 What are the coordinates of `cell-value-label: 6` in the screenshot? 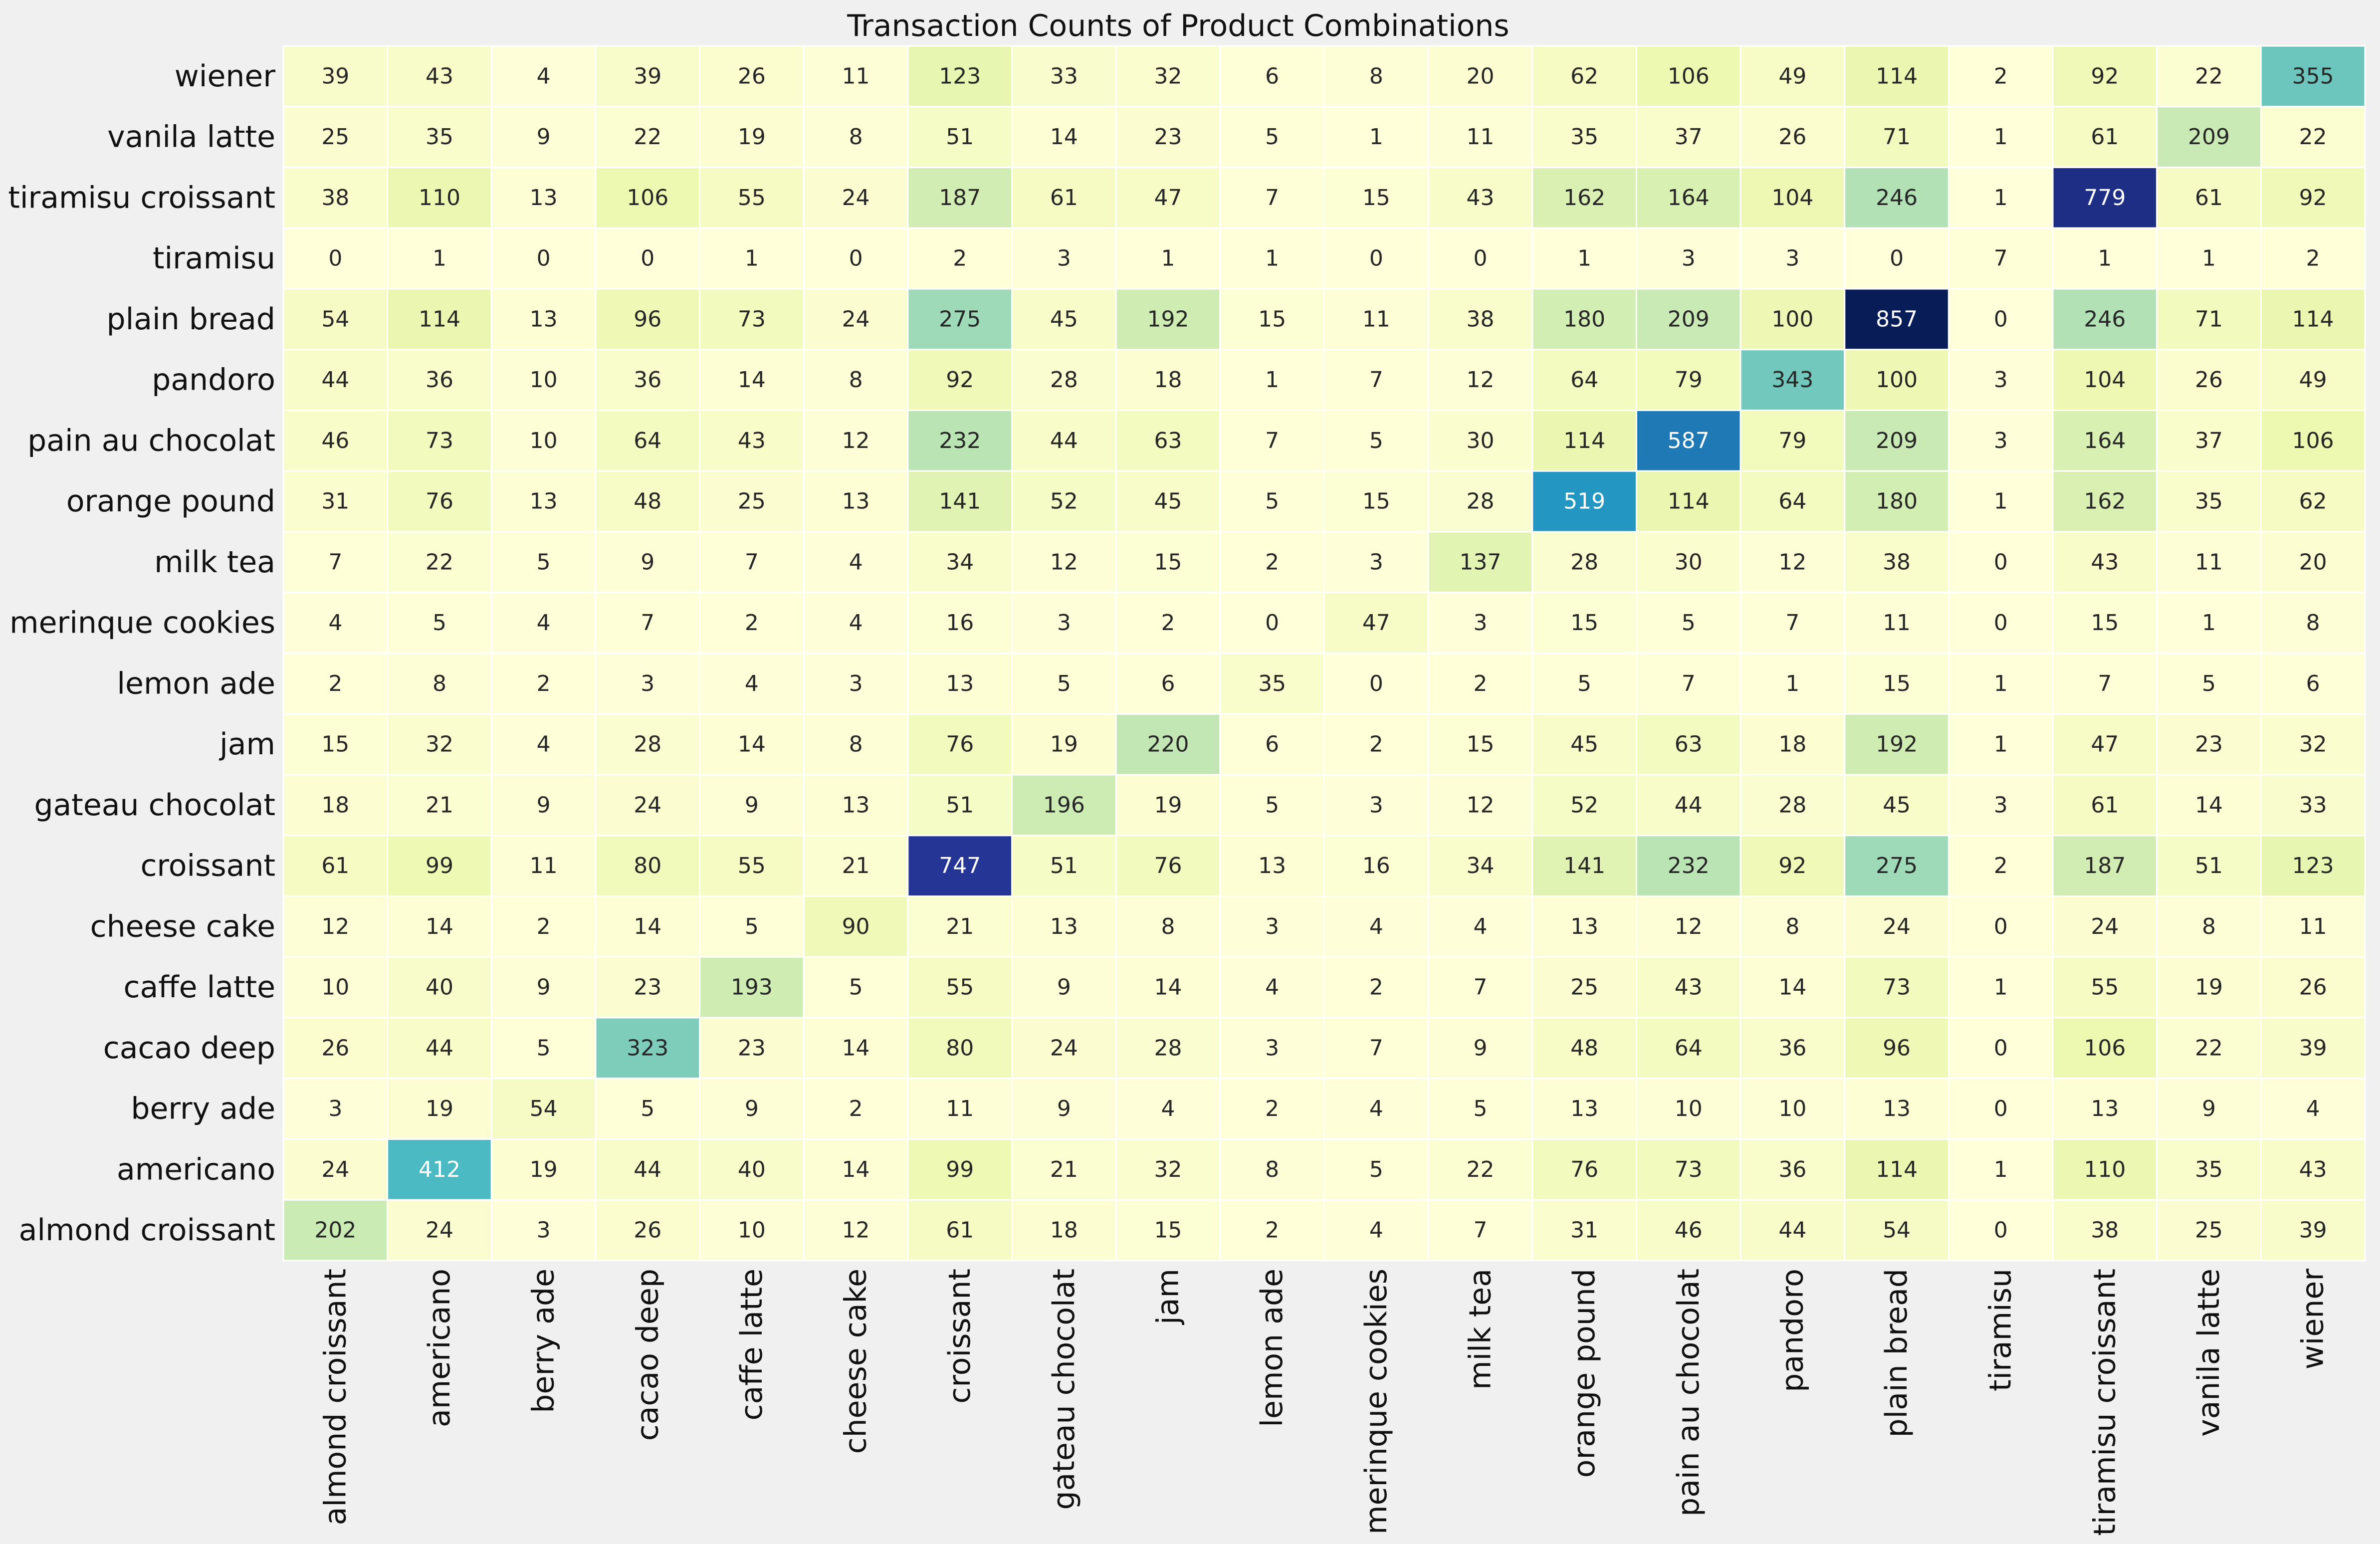 It's located at (1272, 76).